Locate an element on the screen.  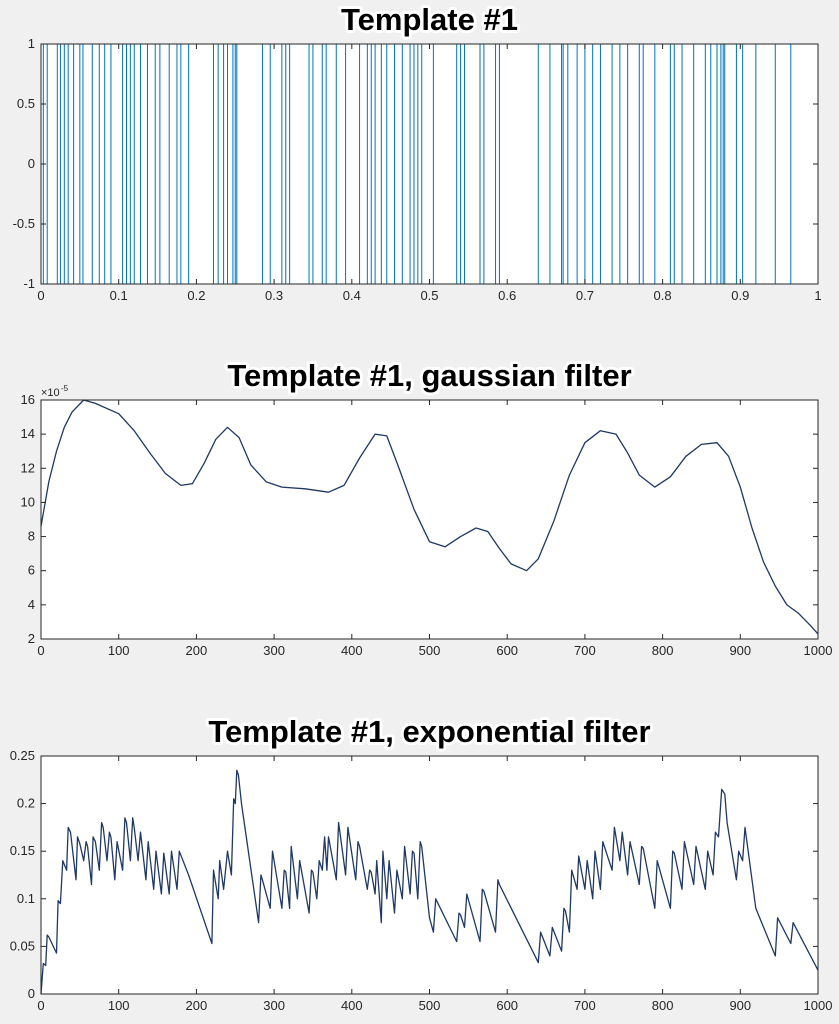
x-tick-label: 0.9 is located at coordinates (740, 295).